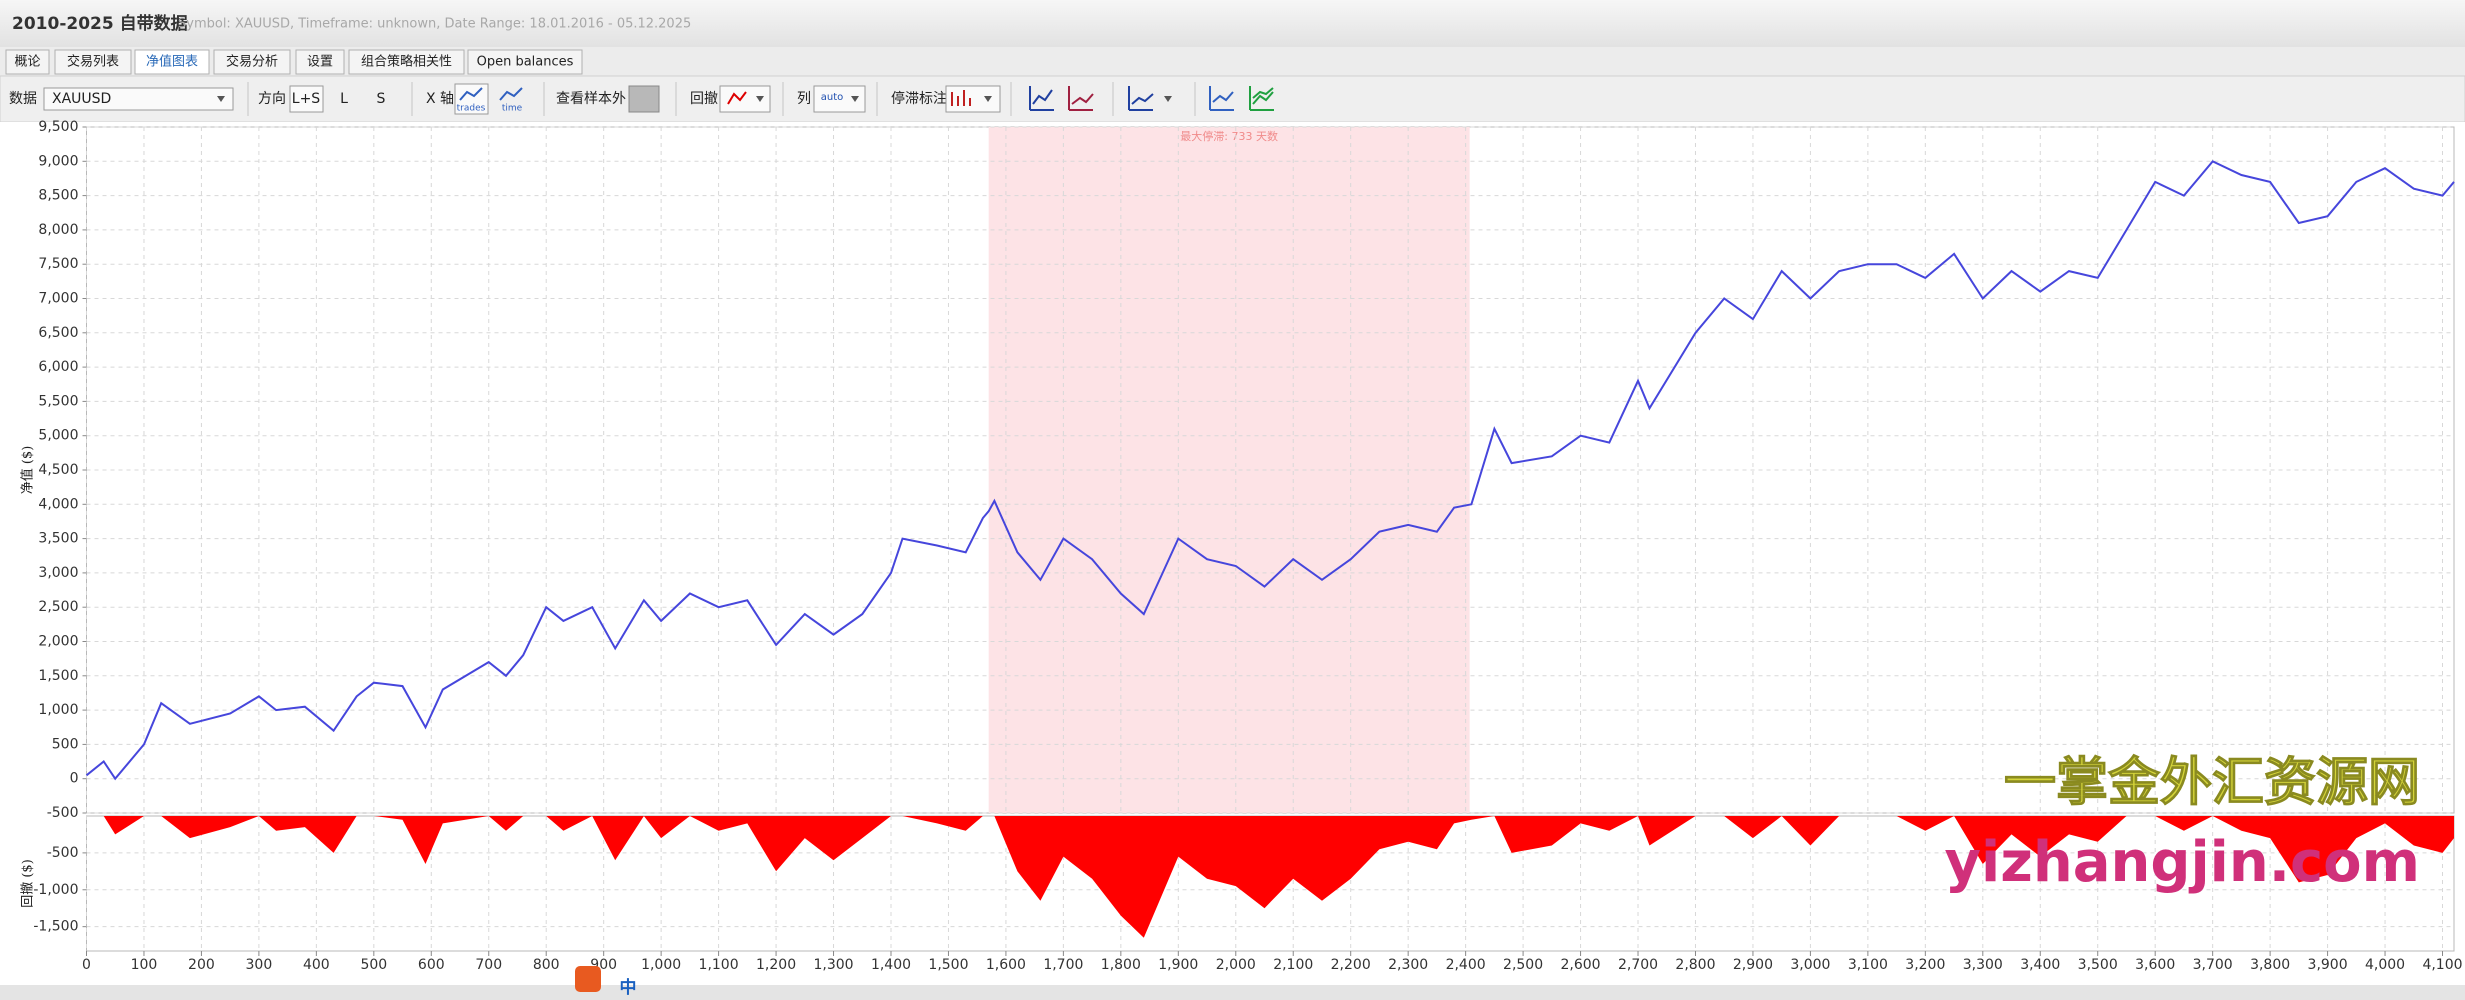  Describe the element at coordinates (891, 965) in the screenshot. I see `x-tick-label: 1,400` at that location.